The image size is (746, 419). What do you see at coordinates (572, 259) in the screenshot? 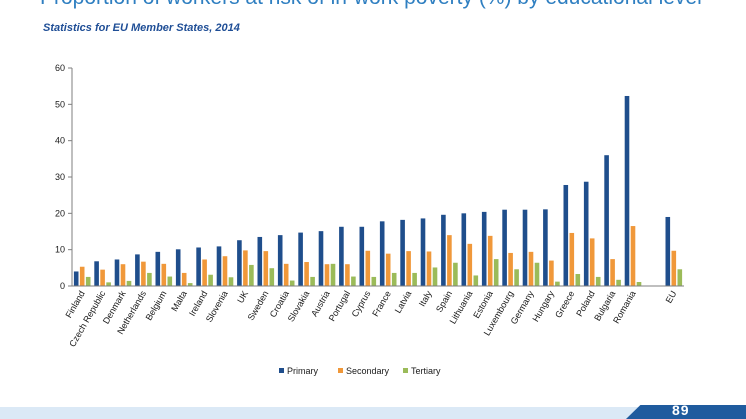
I see `bar-secondary-greece` at bounding box center [572, 259].